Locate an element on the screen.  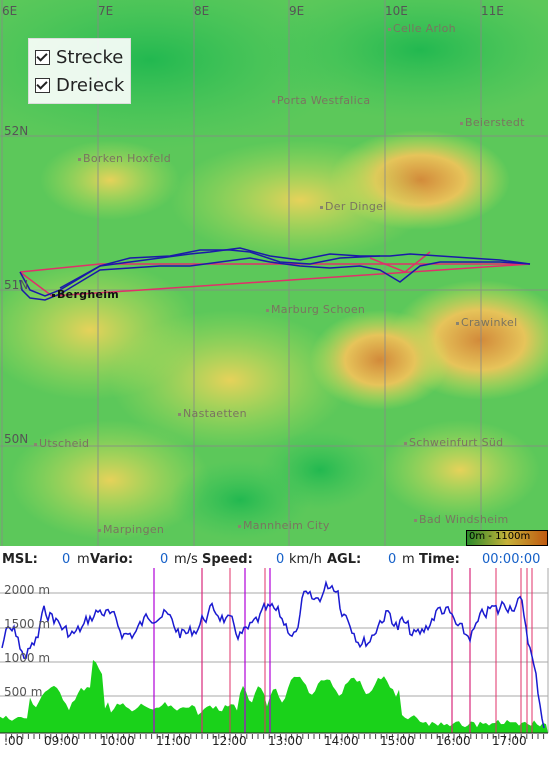
grid-label-lon: 9E is located at coordinates (297, 11).